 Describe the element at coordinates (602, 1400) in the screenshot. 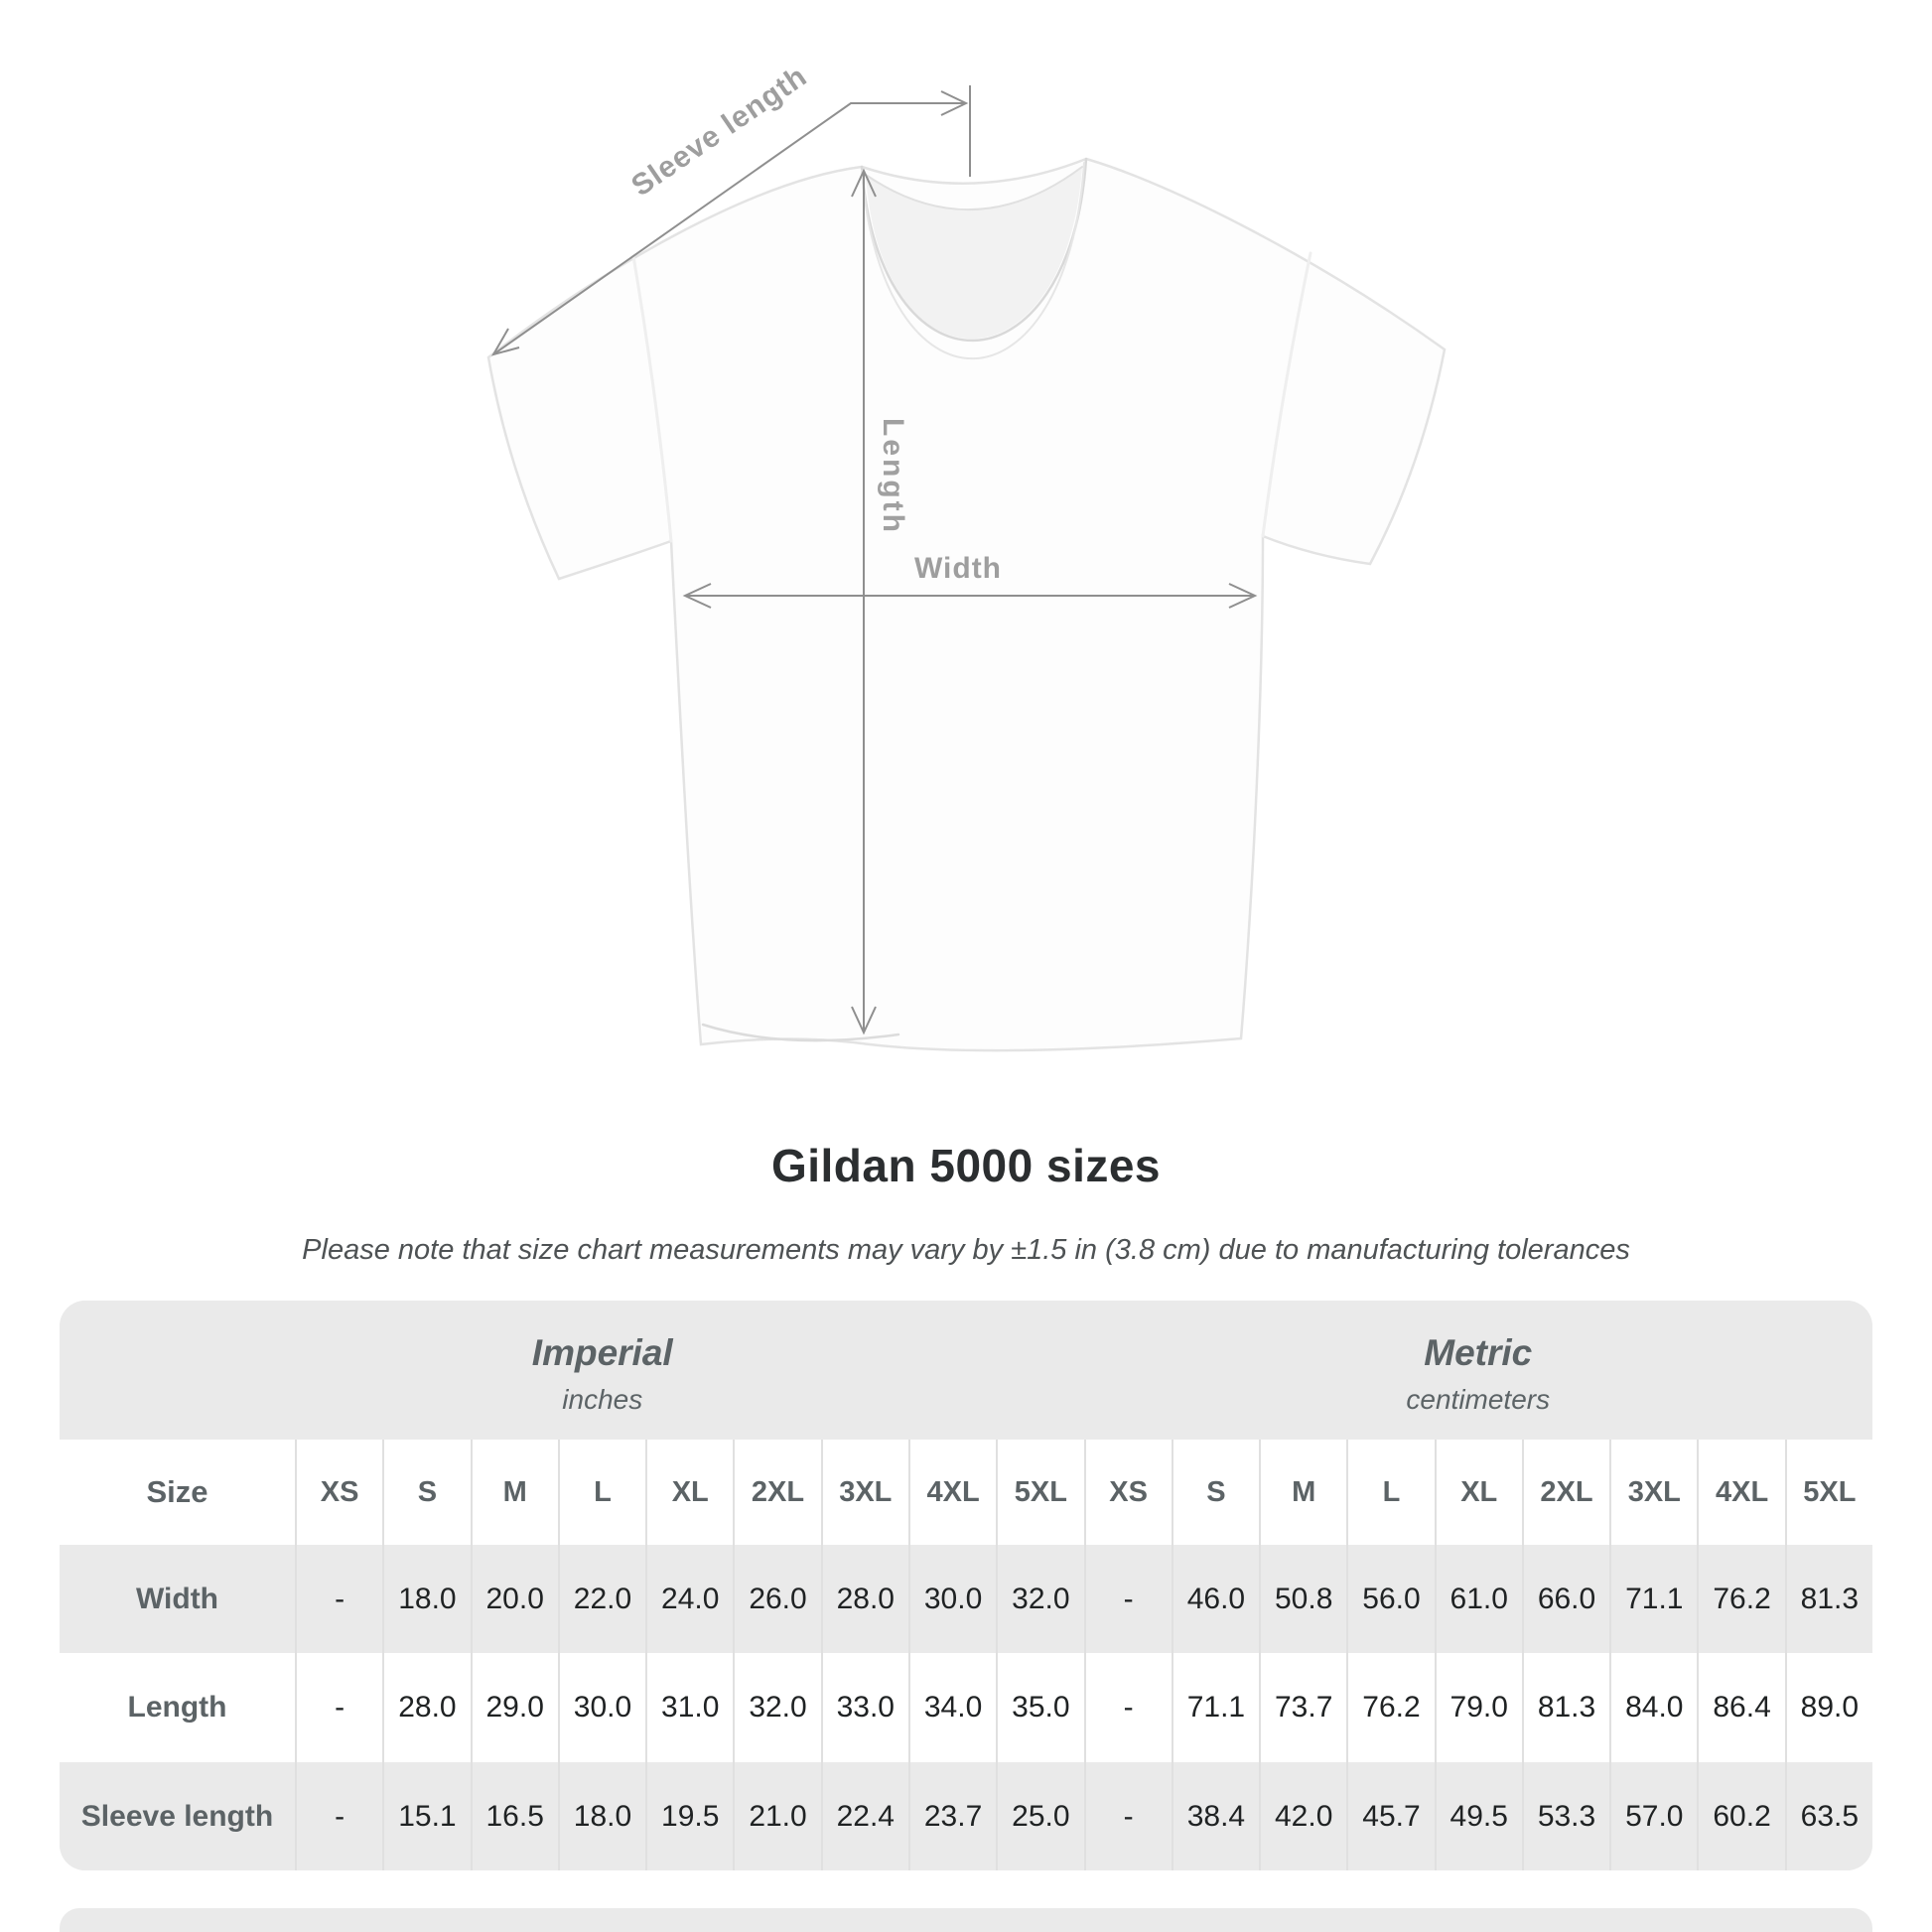

I see `imperial-unit: inches` at that location.